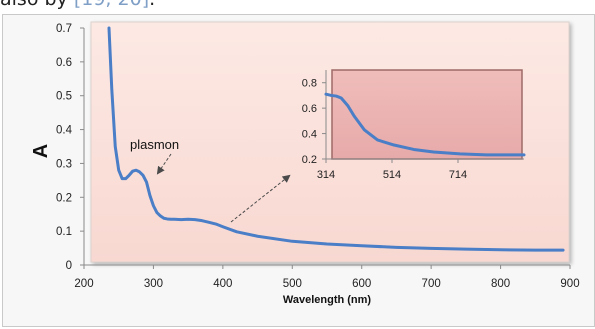 Image resolution: width=595 pixels, height=329 pixels. I want to click on y-tick-label: 0.1, so click(64, 232).